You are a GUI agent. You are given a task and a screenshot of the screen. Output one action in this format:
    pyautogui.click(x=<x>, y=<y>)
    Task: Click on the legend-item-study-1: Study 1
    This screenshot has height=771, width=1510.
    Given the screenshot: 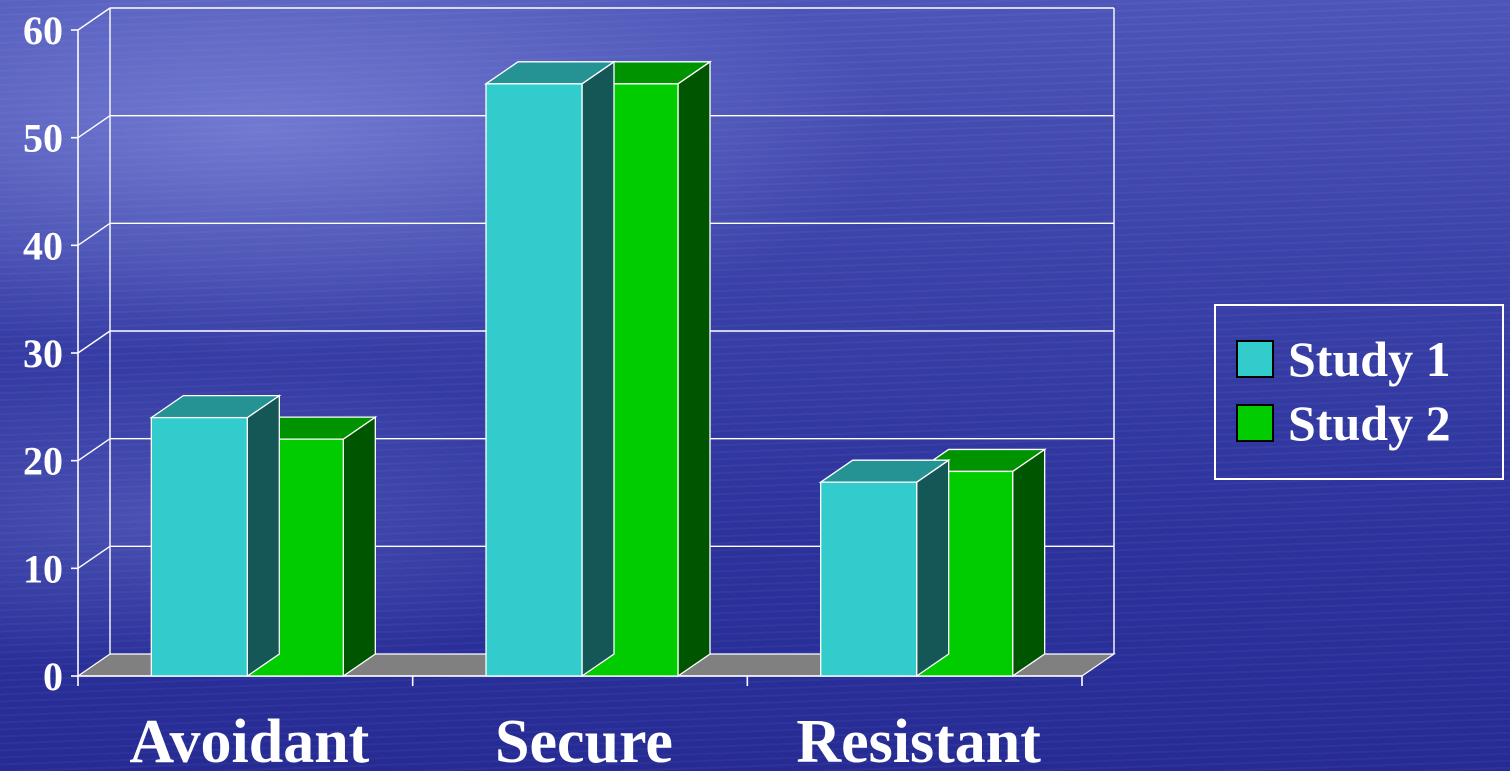 What is the action you would take?
    pyautogui.click(x=1343, y=359)
    